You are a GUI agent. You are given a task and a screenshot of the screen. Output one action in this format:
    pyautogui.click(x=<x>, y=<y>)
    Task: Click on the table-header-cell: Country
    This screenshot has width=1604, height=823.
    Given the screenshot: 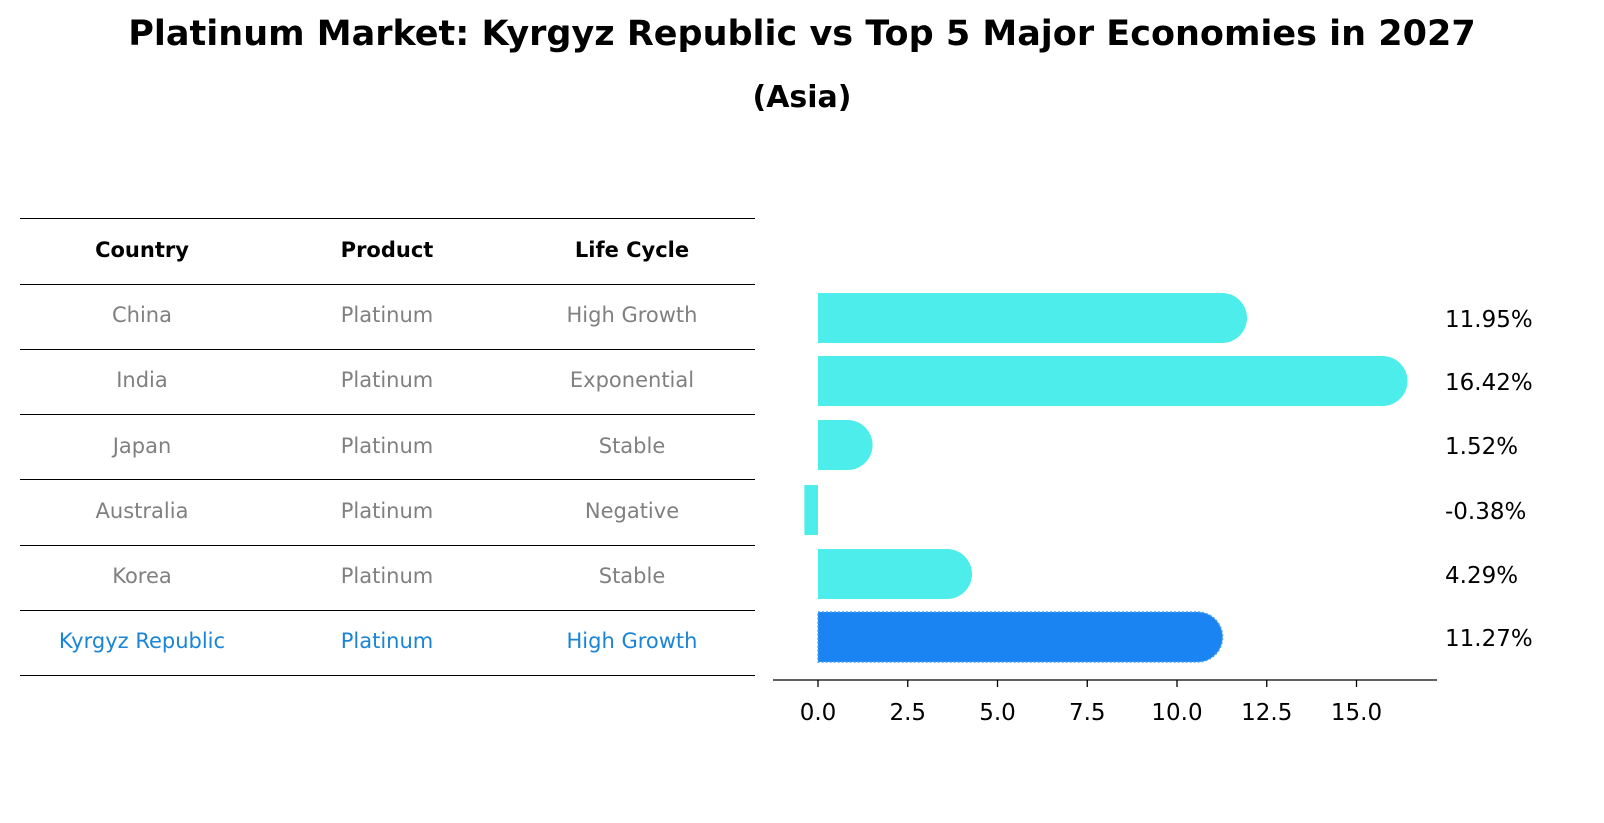 What is the action you would take?
    pyautogui.click(x=142, y=250)
    